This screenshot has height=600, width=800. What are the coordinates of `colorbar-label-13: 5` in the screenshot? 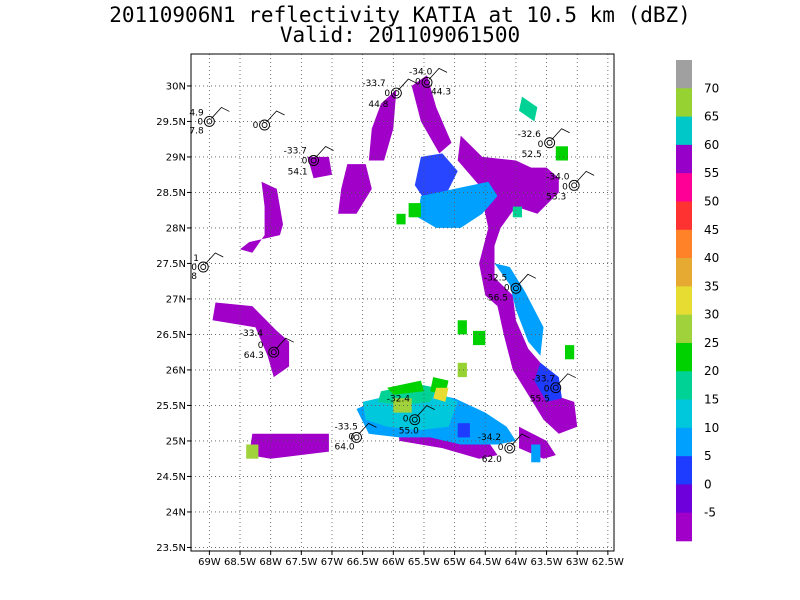 It's located at (708, 456).